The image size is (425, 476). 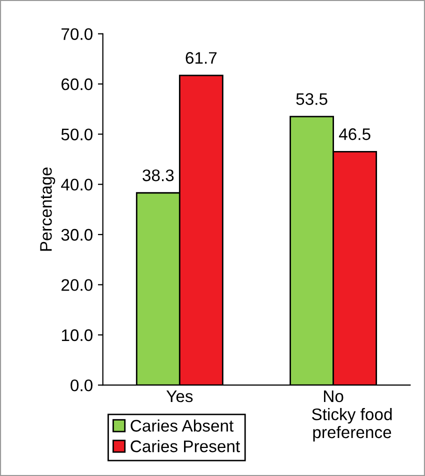 What do you see at coordinates (76, 234) in the screenshot?
I see `y-tick-label: 30.0` at bounding box center [76, 234].